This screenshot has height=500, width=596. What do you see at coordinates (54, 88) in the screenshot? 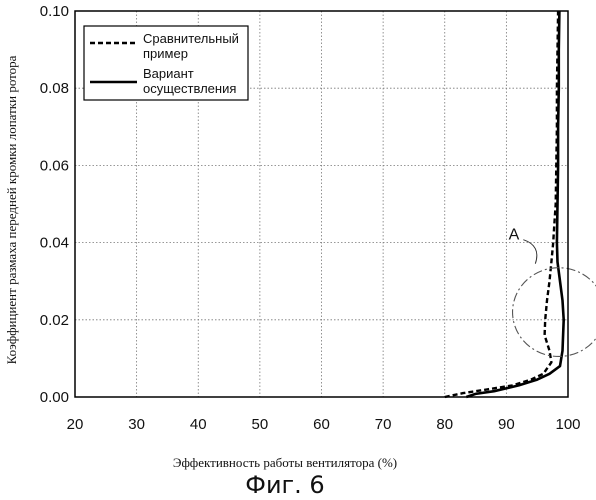
I see `y-tick-label: 0.08` at bounding box center [54, 88].